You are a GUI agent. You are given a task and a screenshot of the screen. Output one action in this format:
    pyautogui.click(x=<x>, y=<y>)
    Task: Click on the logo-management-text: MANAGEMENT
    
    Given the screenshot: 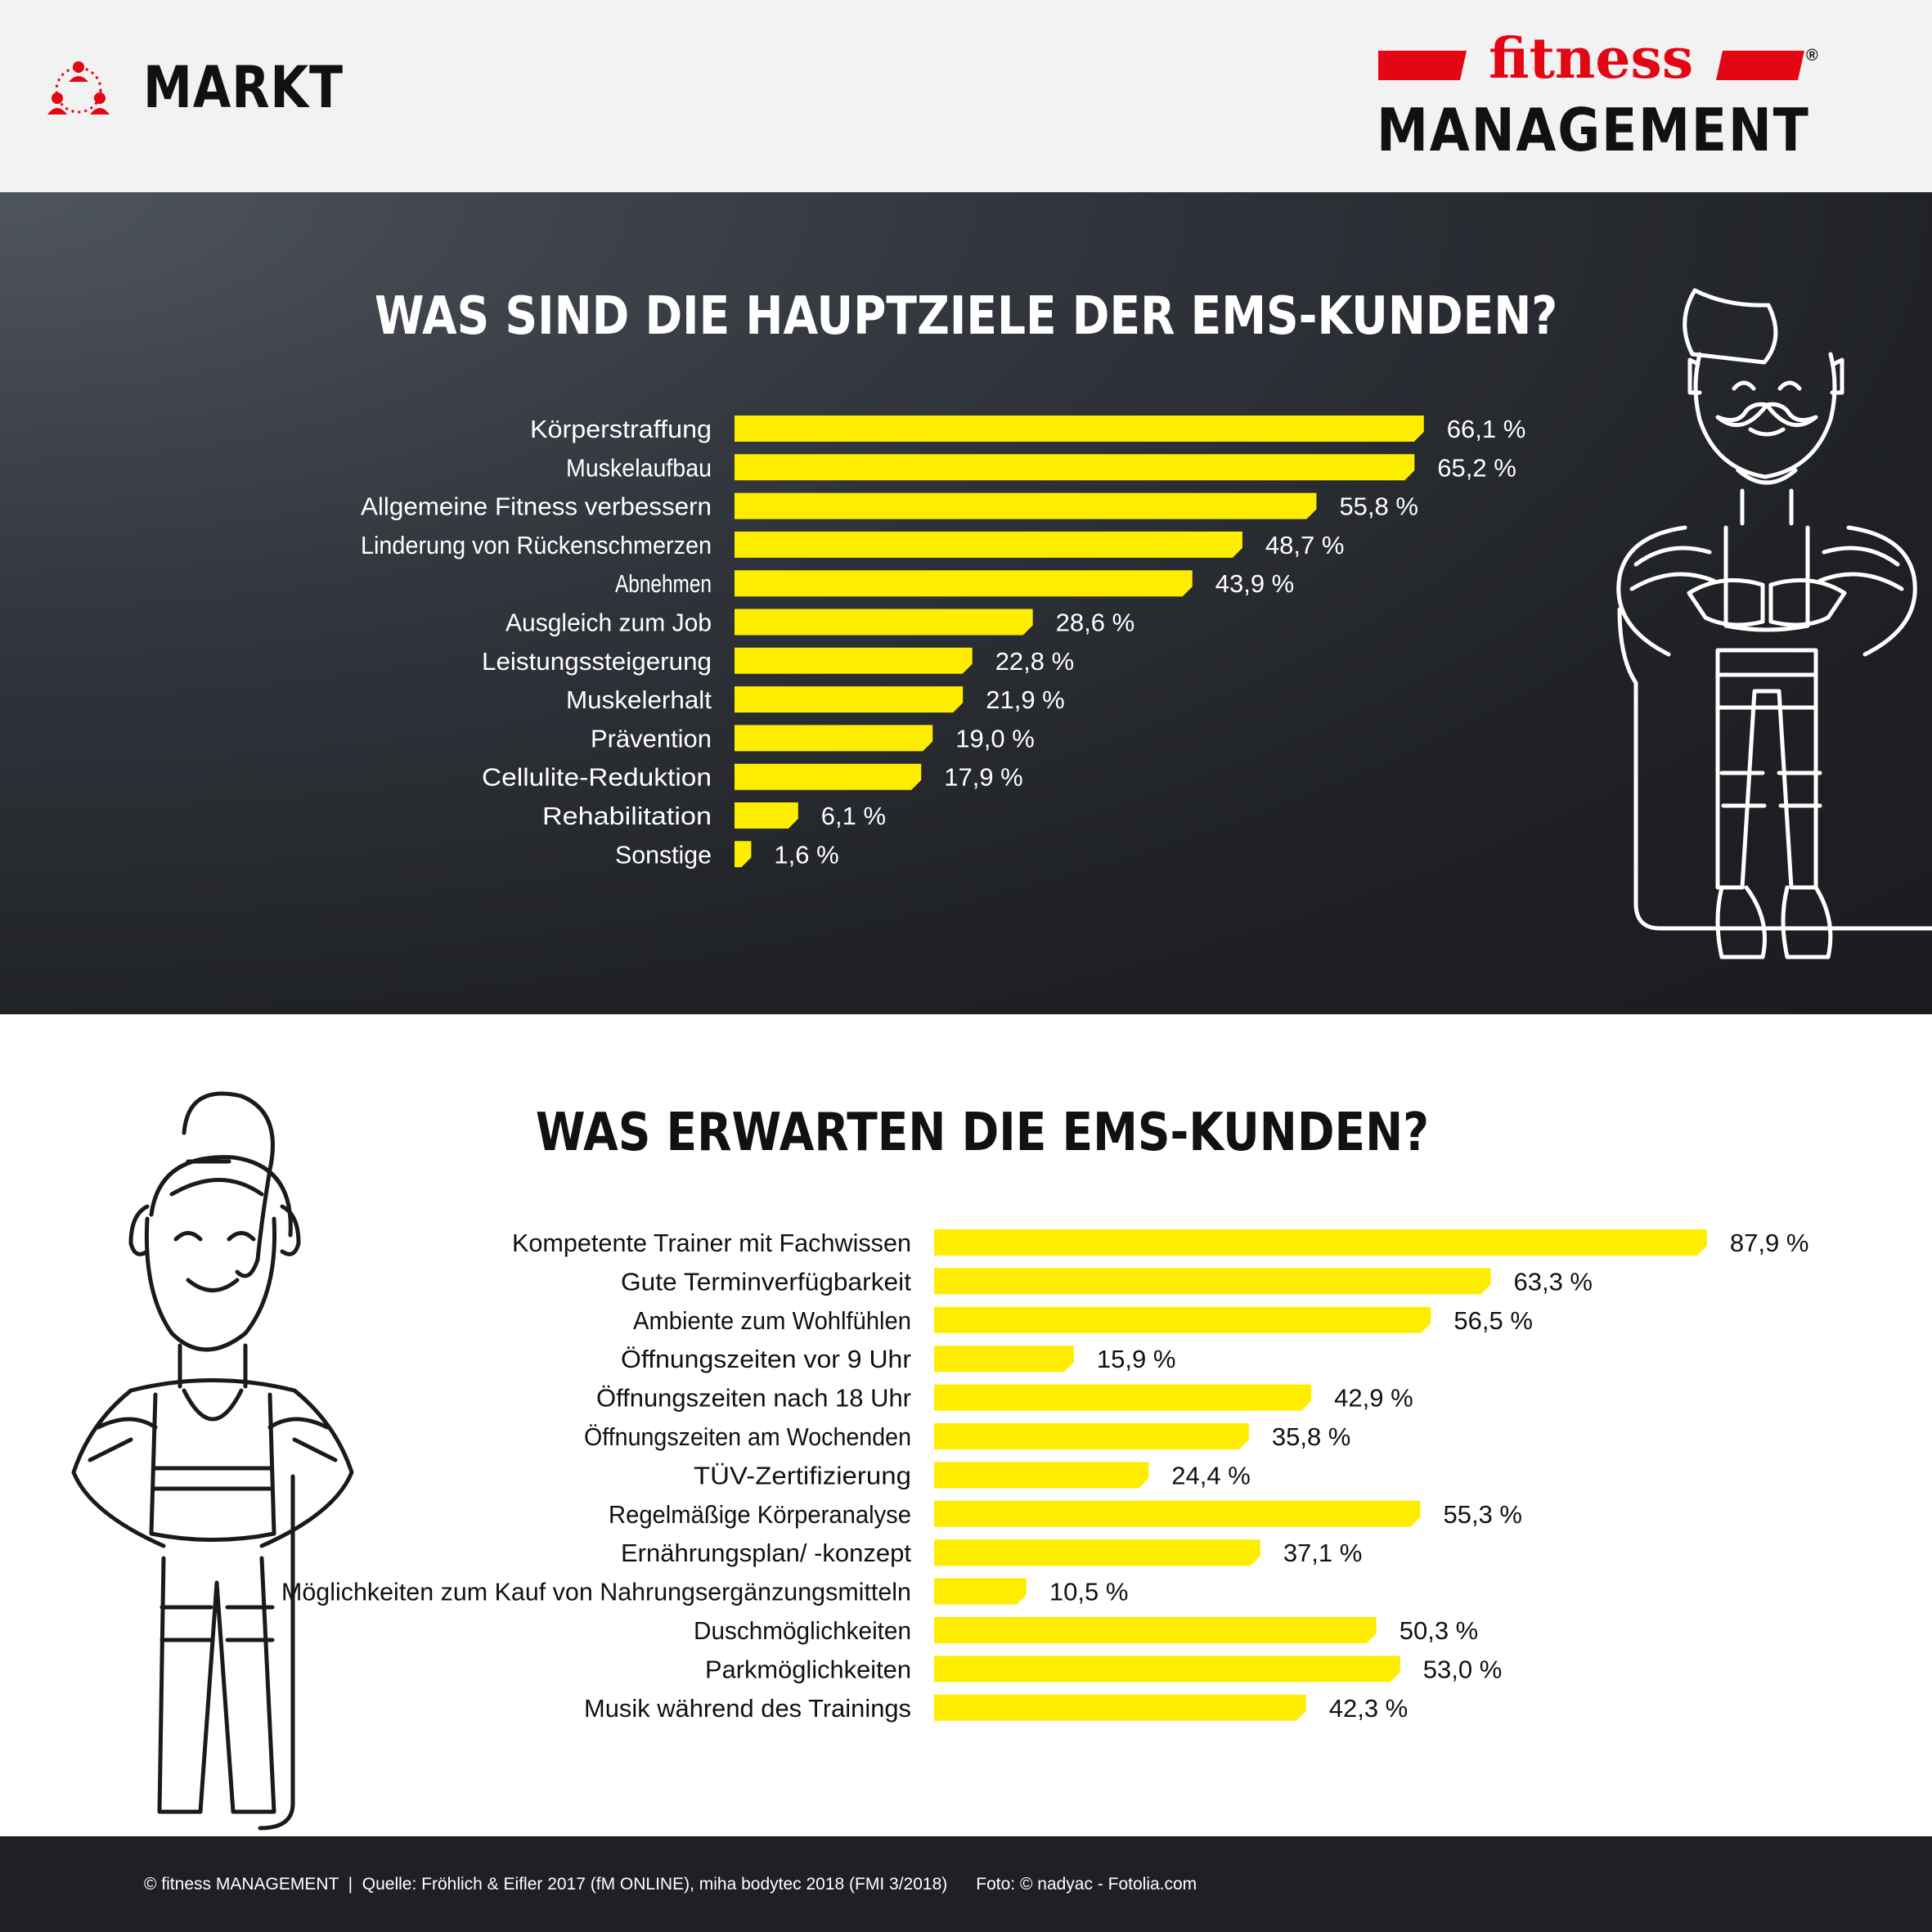 What is the action you would take?
    pyautogui.click(x=1594, y=130)
    